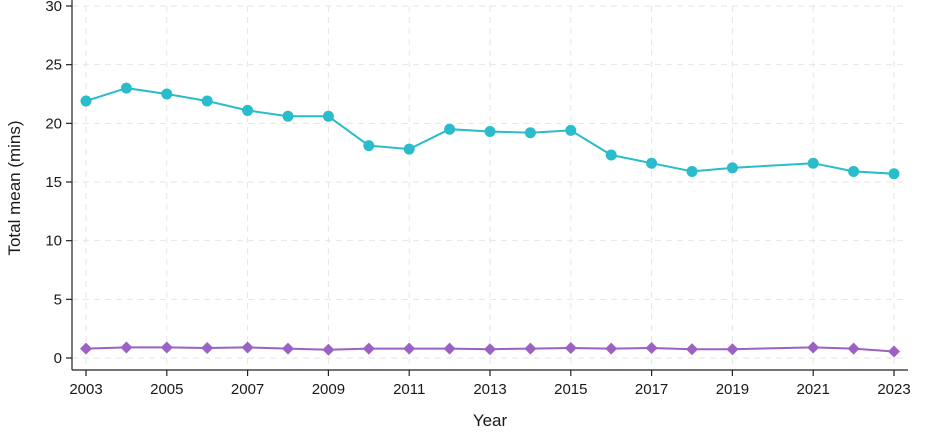 The height and width of the screenshot is (440, 933). What do you see at coordinates (893, 389) in the screenshot?
I see `x-tick-label: 2023` at bounding box center [893, 389].